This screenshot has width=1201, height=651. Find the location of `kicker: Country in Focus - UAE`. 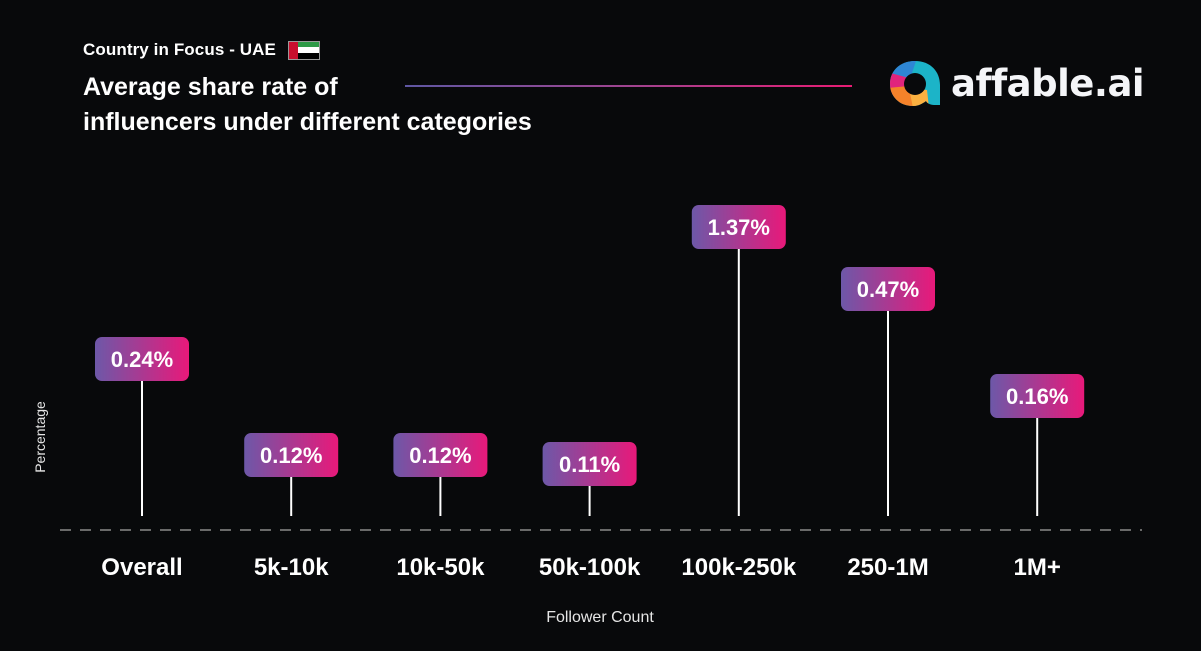

kicker: Country in Focus - UAE is located at coordinates (201, 50).